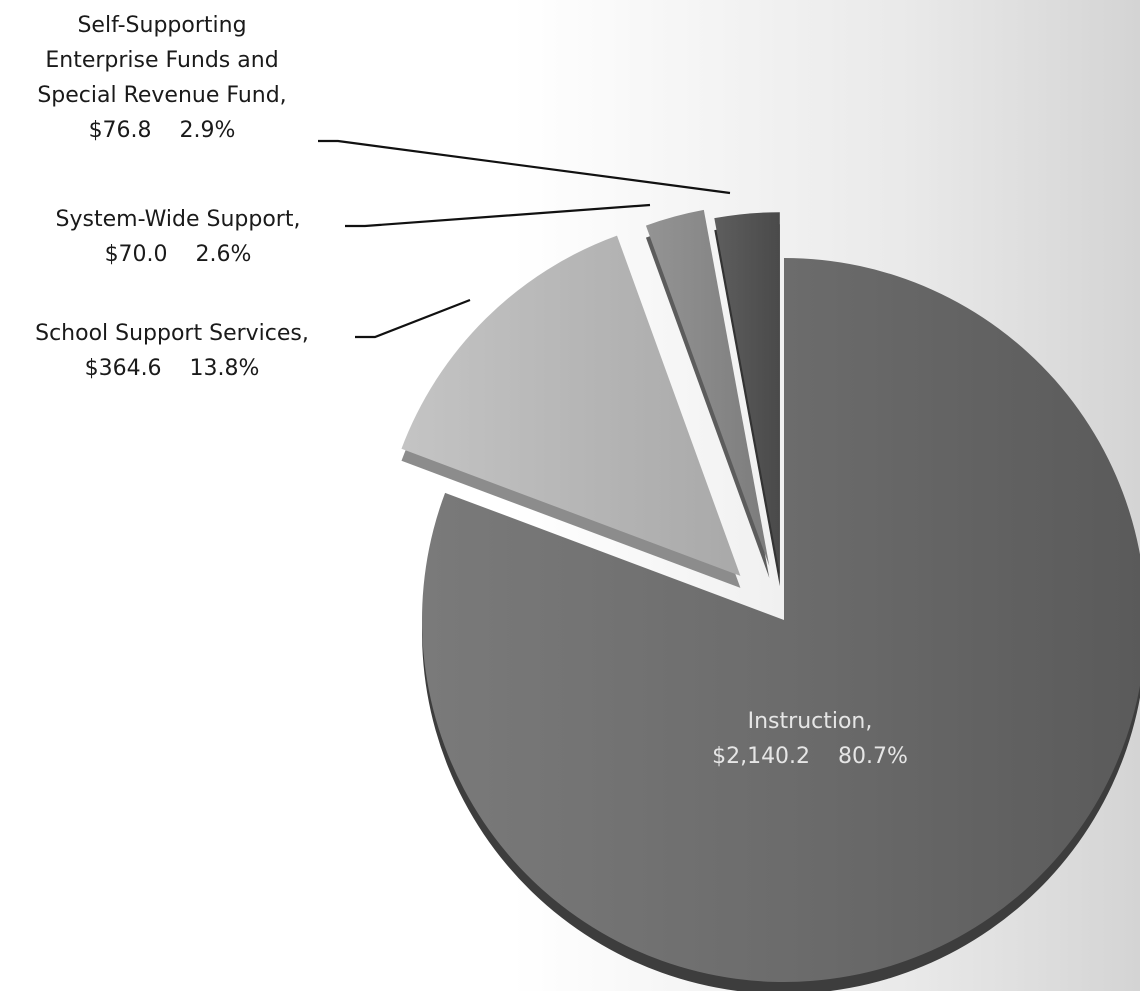 The width and height of the screenshot is (1140, 991). What do you see at coordinates (707, 399) in the screenshot?
I see `pie-slice-side-system-wide-support` at bounding box center [707, 399].